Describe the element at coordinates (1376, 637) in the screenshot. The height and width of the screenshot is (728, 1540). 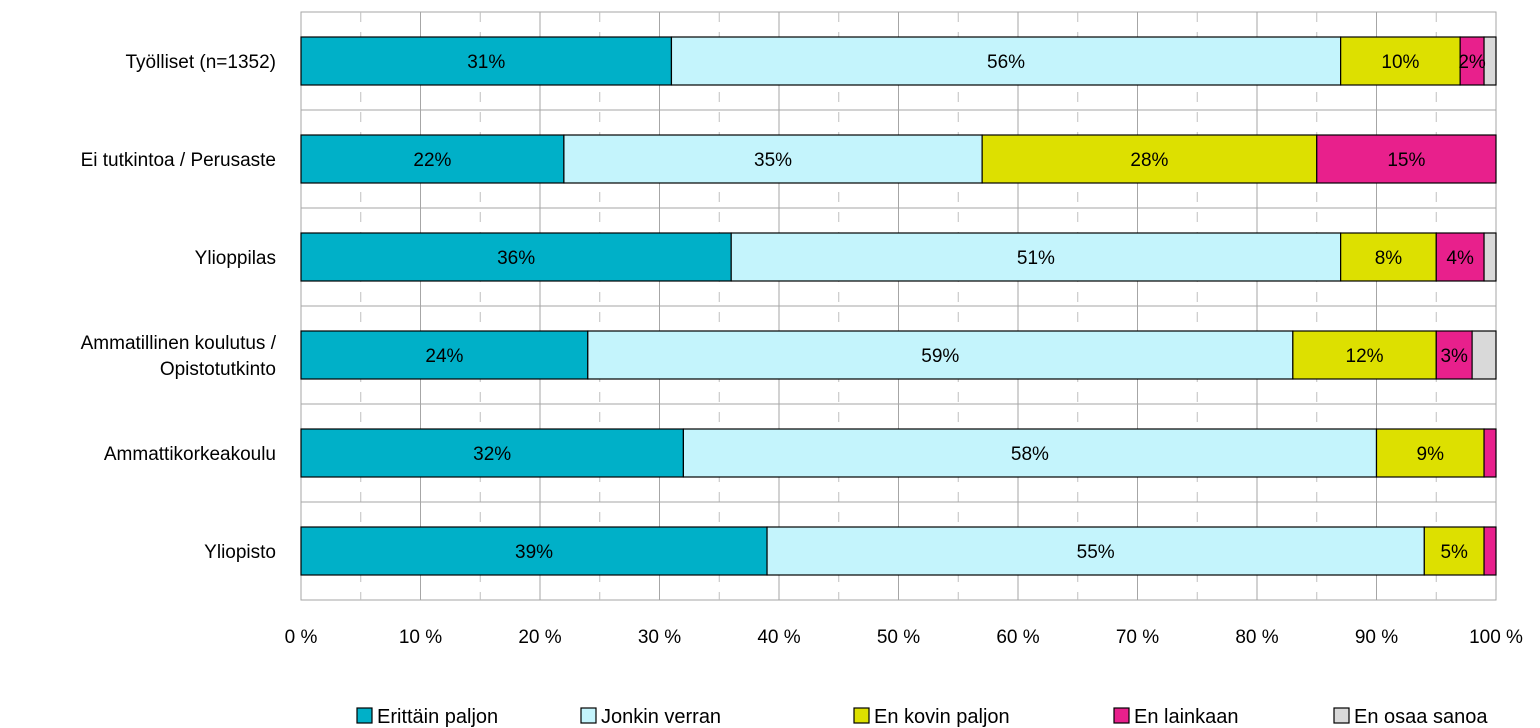
I see `x-tick-label: 90 %` at that location.